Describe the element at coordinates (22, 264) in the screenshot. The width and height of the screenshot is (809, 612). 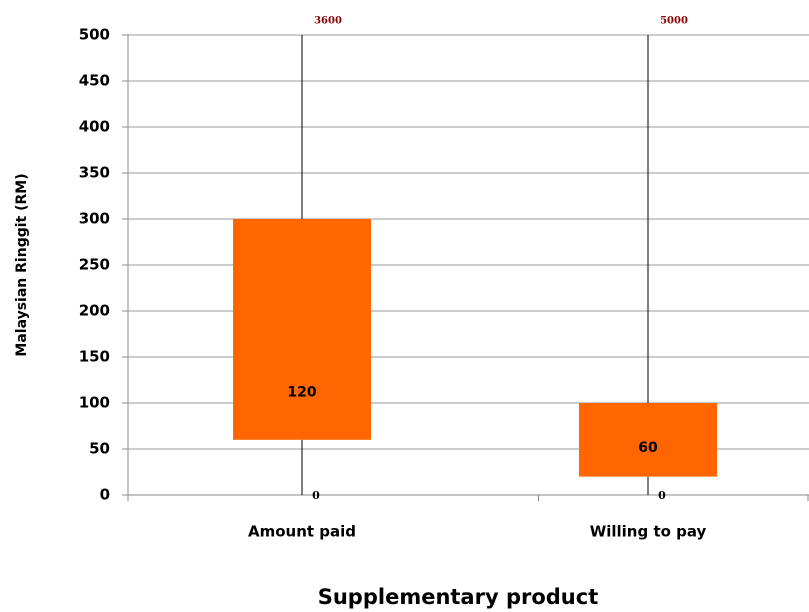
I see `y-axis-title: Malaysian Ringgit (RM)` at that location.